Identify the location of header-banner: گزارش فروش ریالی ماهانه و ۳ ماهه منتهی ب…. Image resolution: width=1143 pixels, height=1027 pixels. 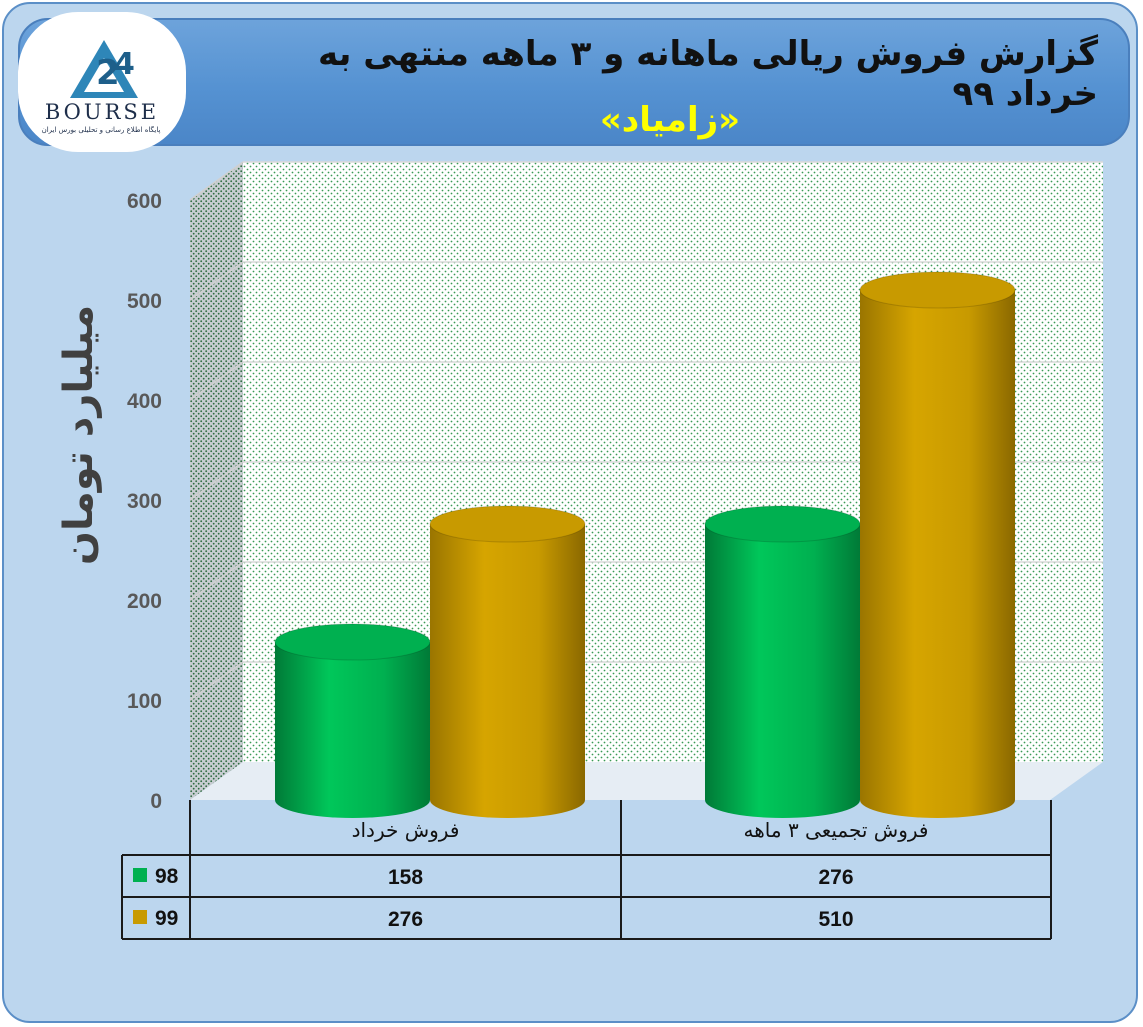
(574, 82).